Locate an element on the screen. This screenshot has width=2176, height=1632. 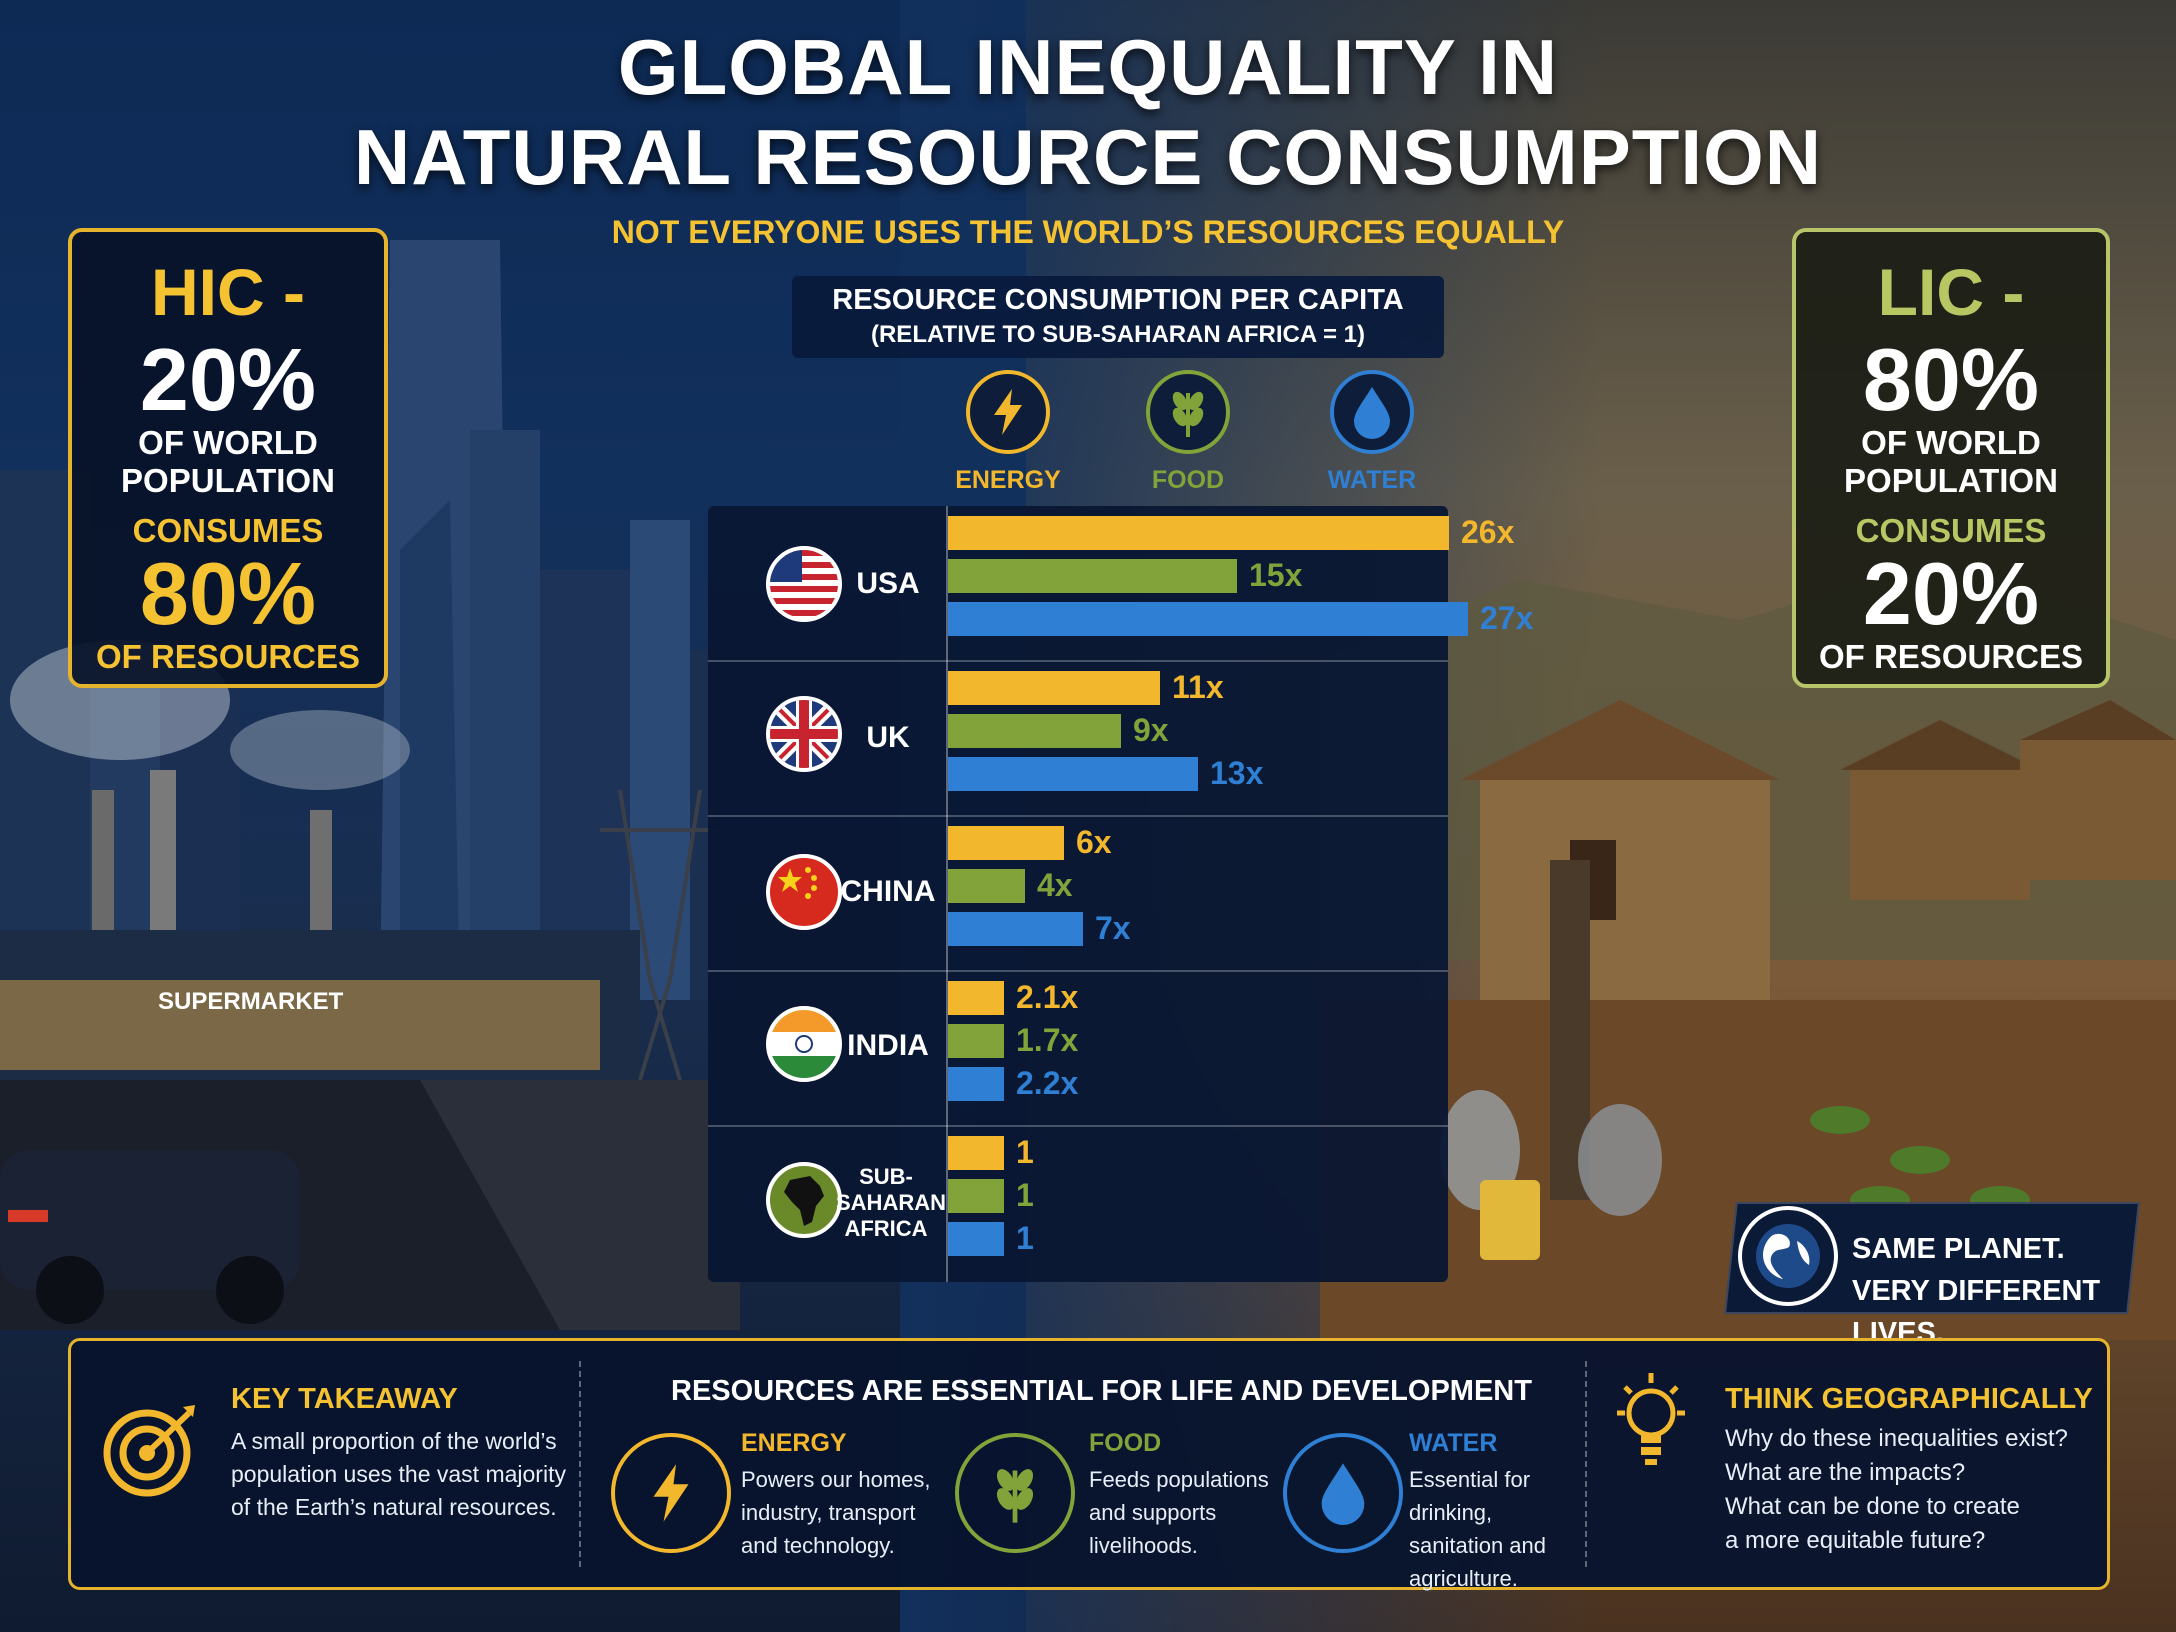
bar-china-energy is located at coordinates (1006, 843).